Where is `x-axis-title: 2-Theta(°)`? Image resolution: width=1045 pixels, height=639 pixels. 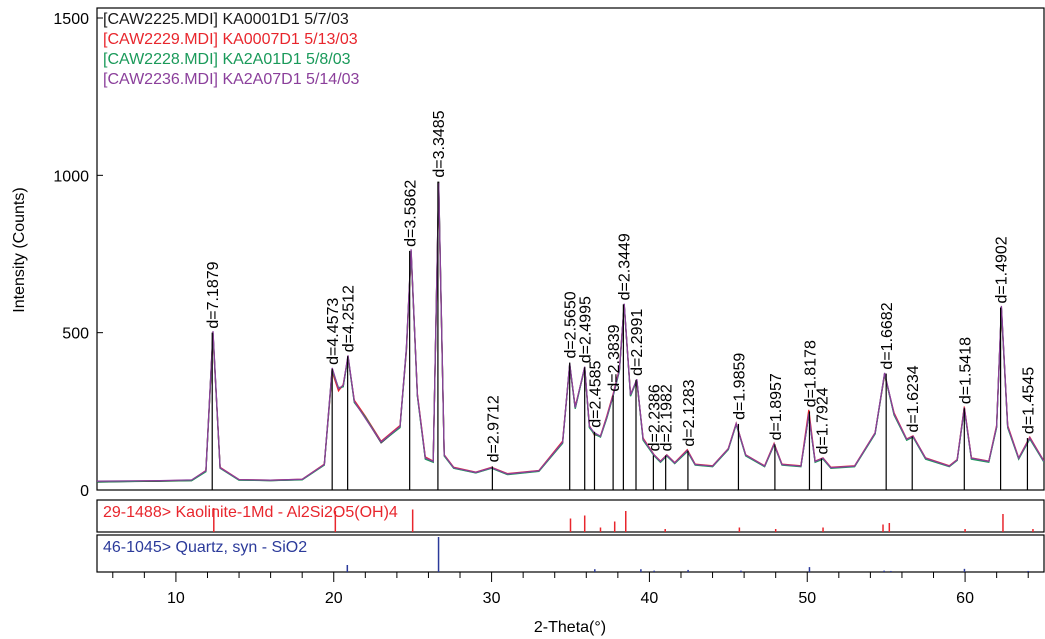 x-axis-title: 2-Theta(°) is located at coordinates (570, 627).